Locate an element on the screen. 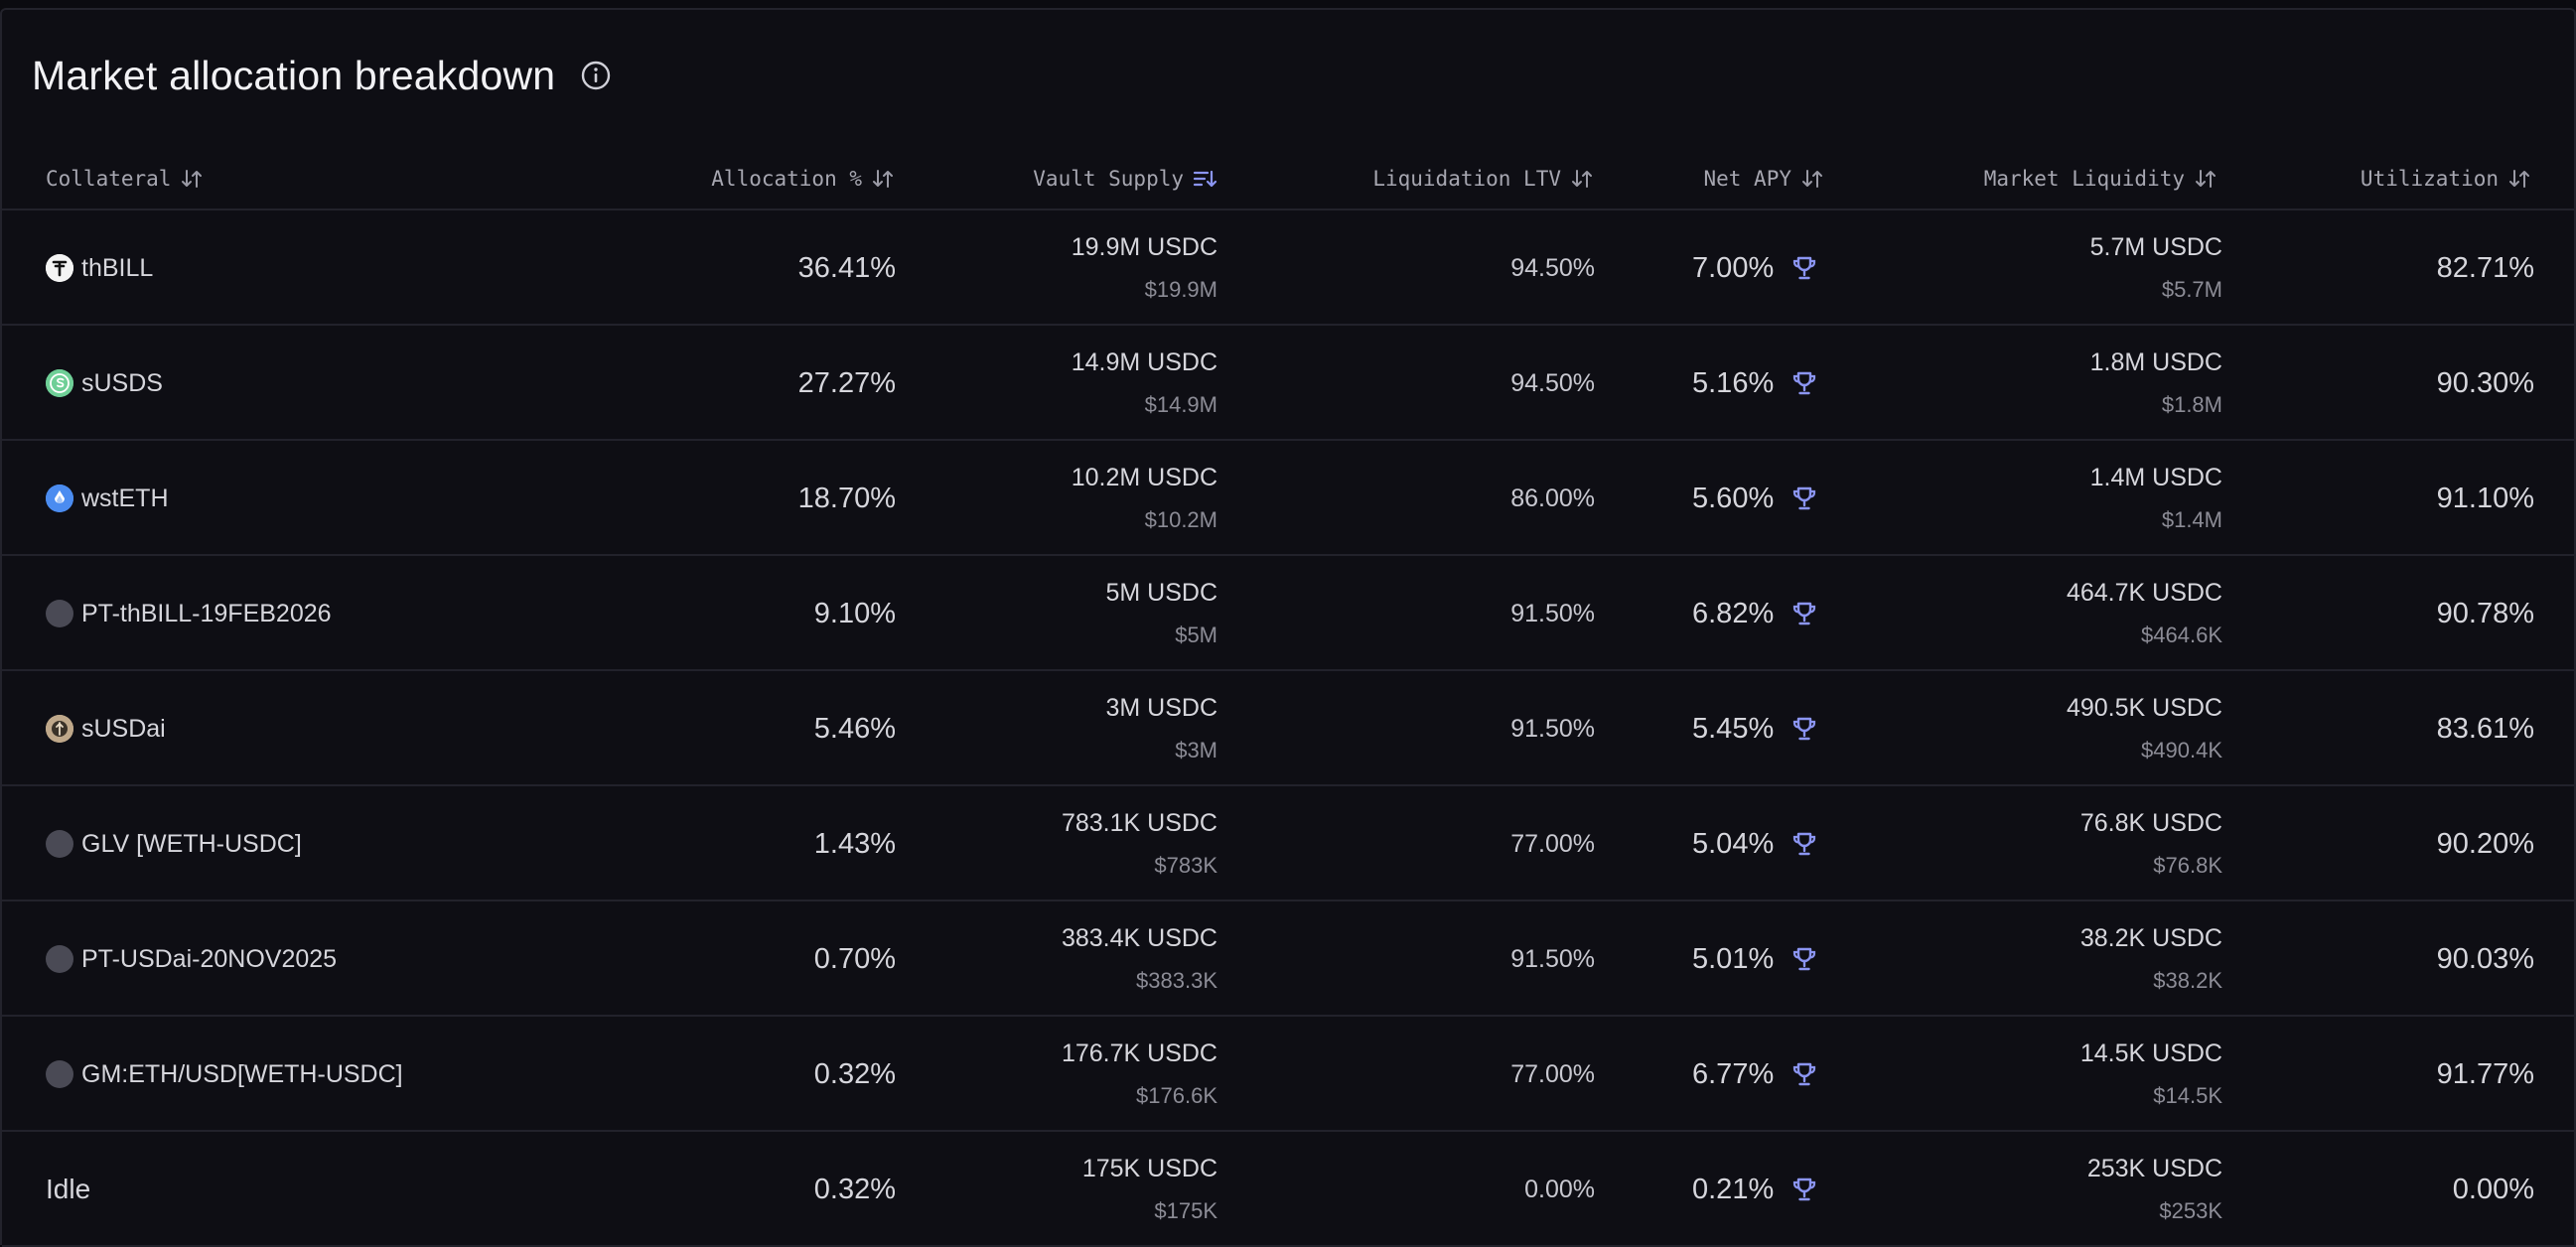 Image resolution: width=2576 pixels, height=1247 pixels. utilization-cell: 90.03% is located at coordinates (2485, 958).